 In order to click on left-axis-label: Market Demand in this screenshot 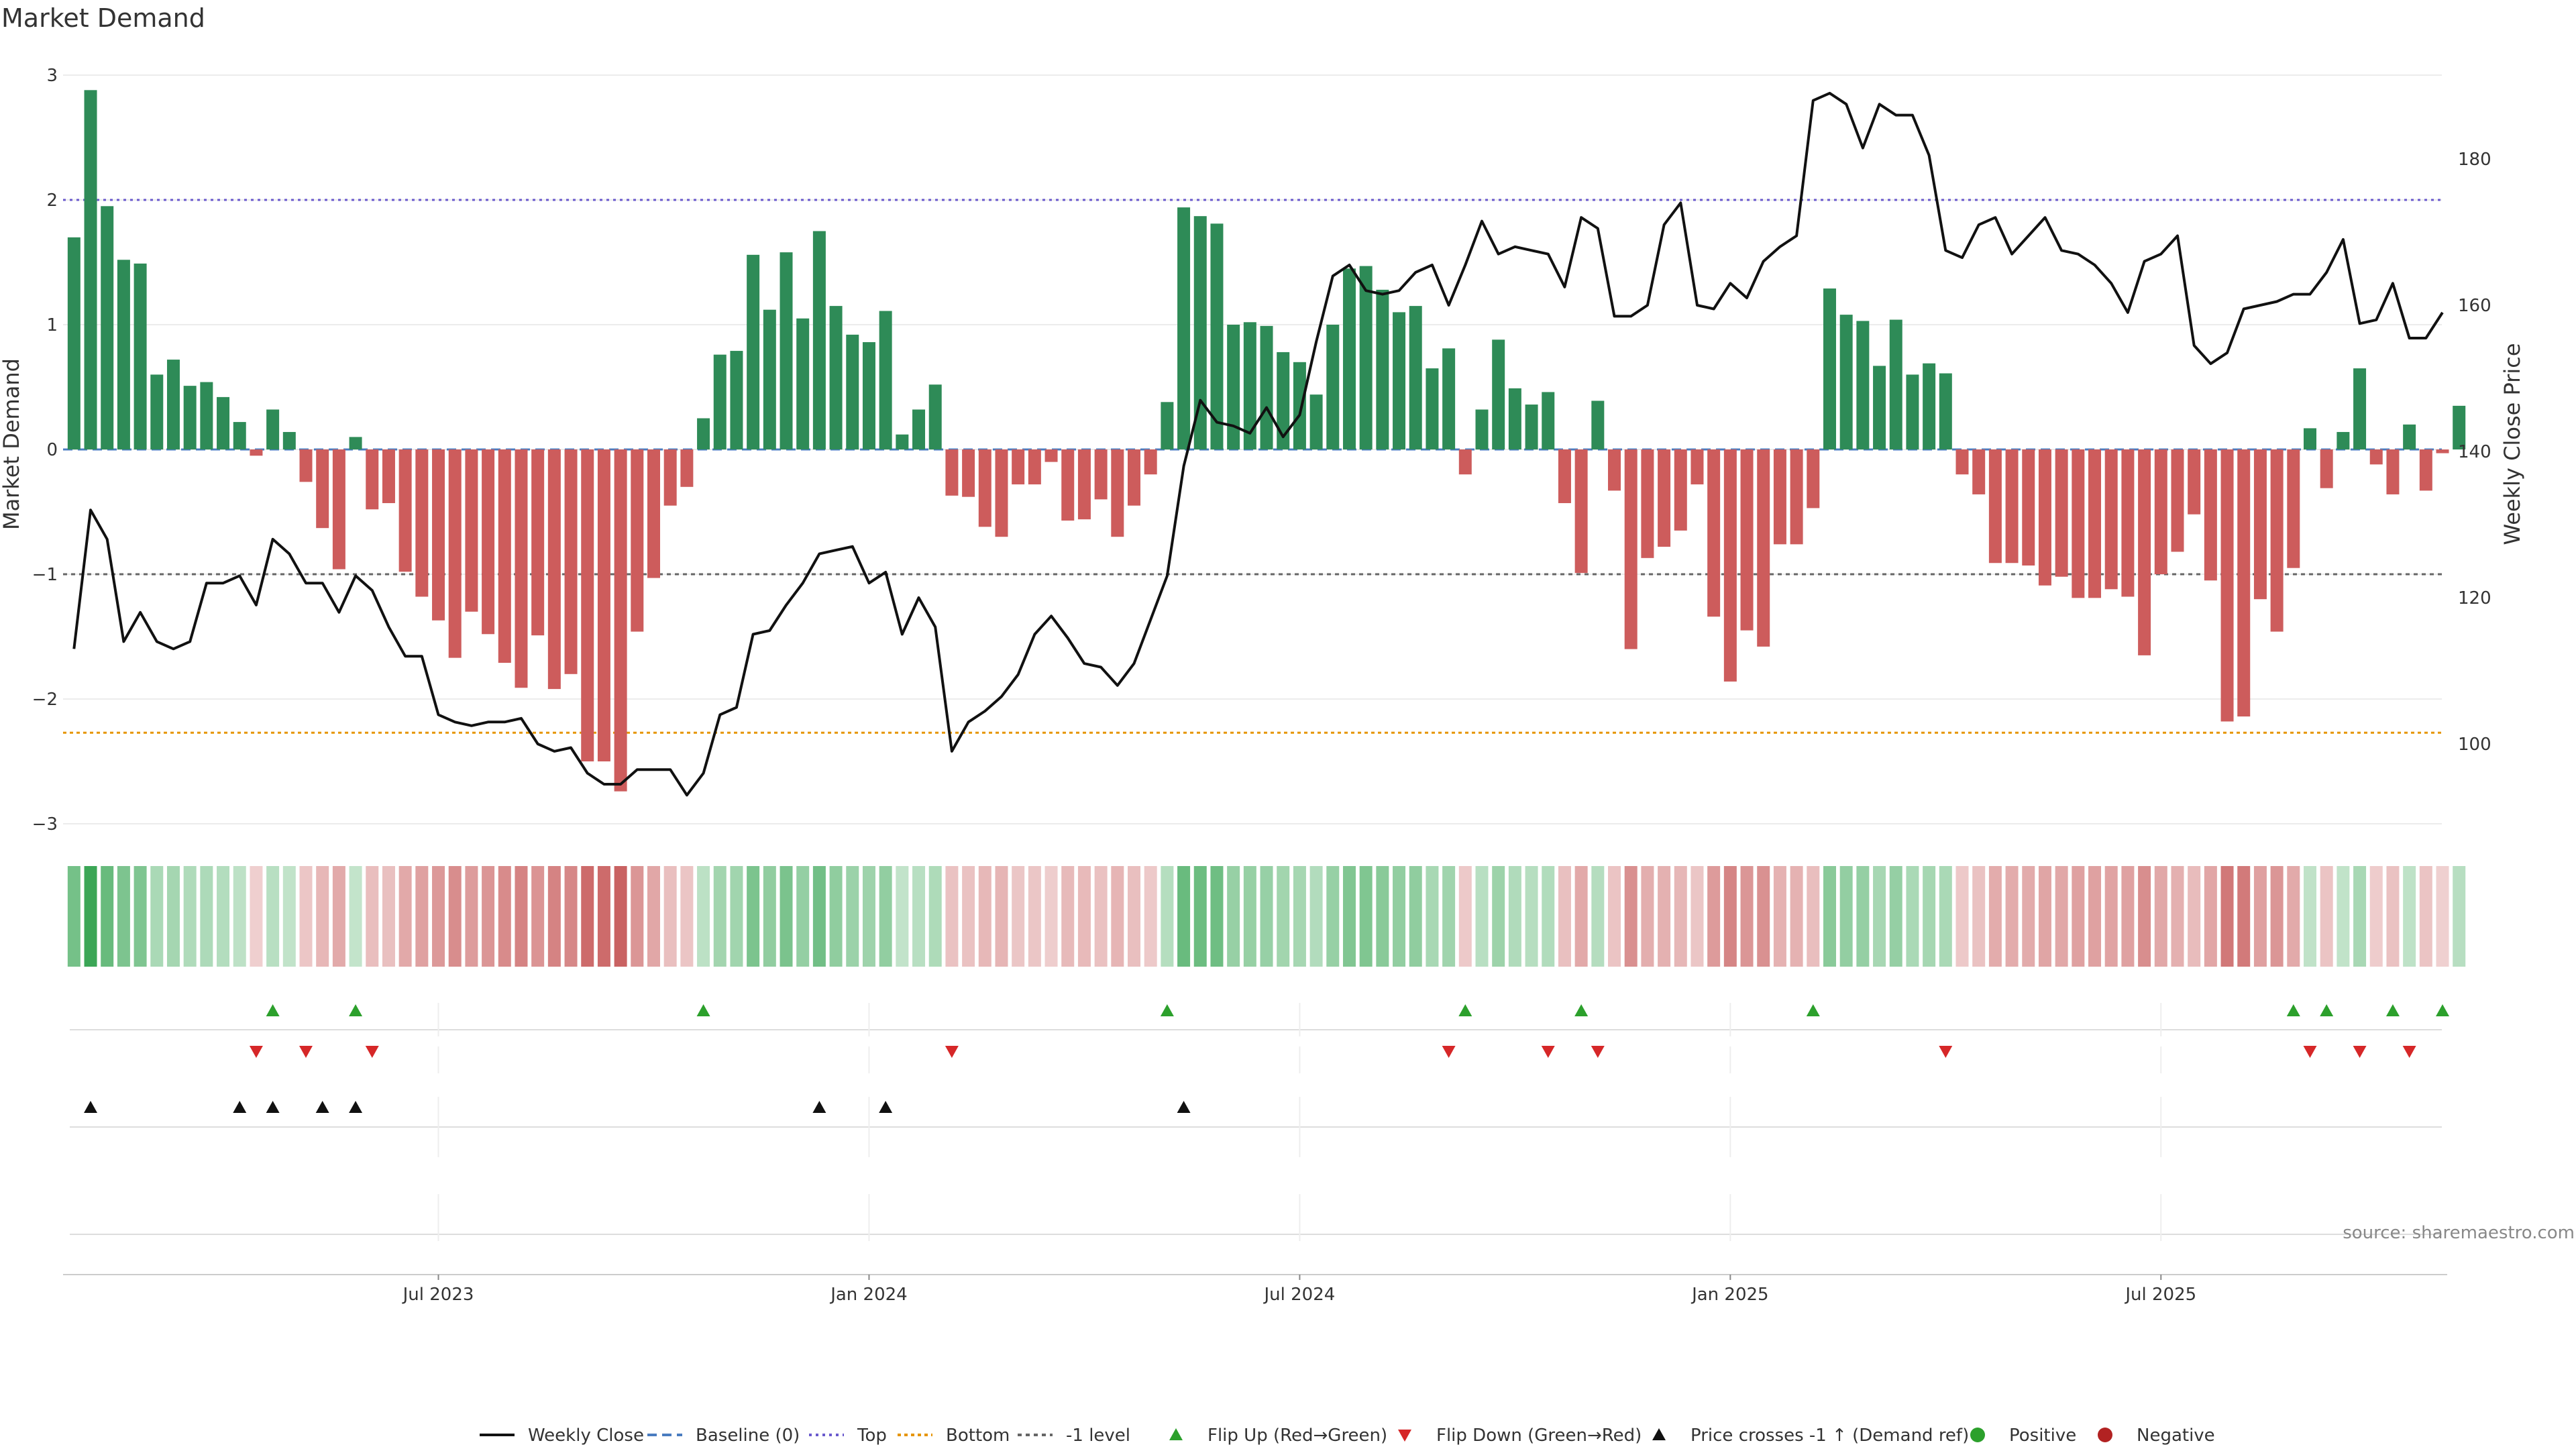, I will do `click(12, 444)`.